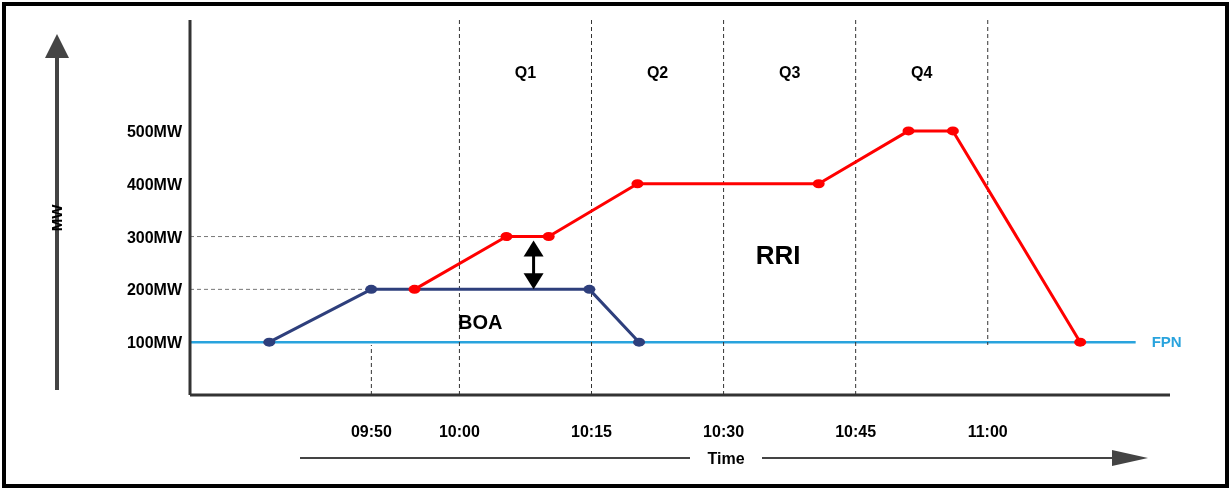  What do you see at coordinates (154, 290) in the screenshot?
I see `y-tick-label: 200MW` at bounding box center [154, 290].